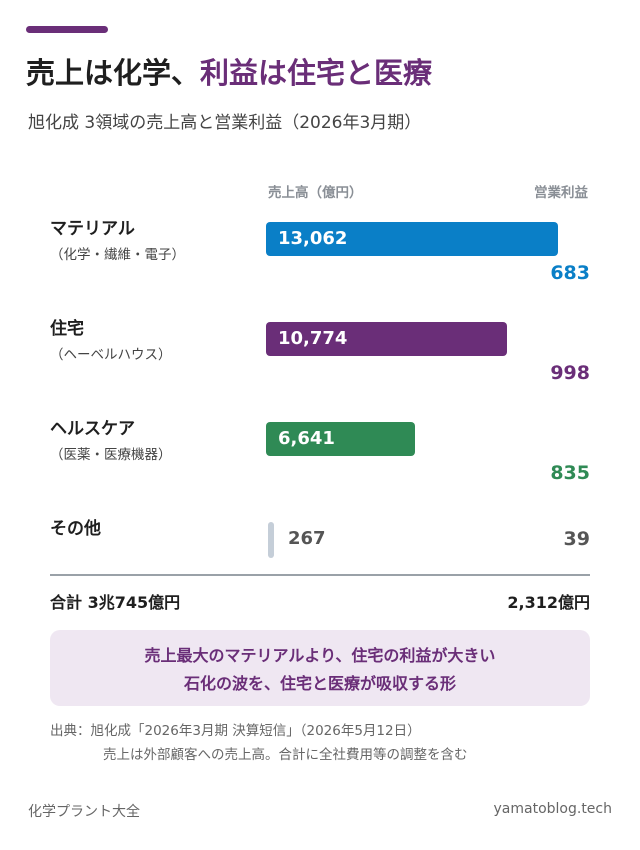 The height and width of the screenshot is (850, 640). I want to click on title-part1: 売上は化学、, so click(113, 73).